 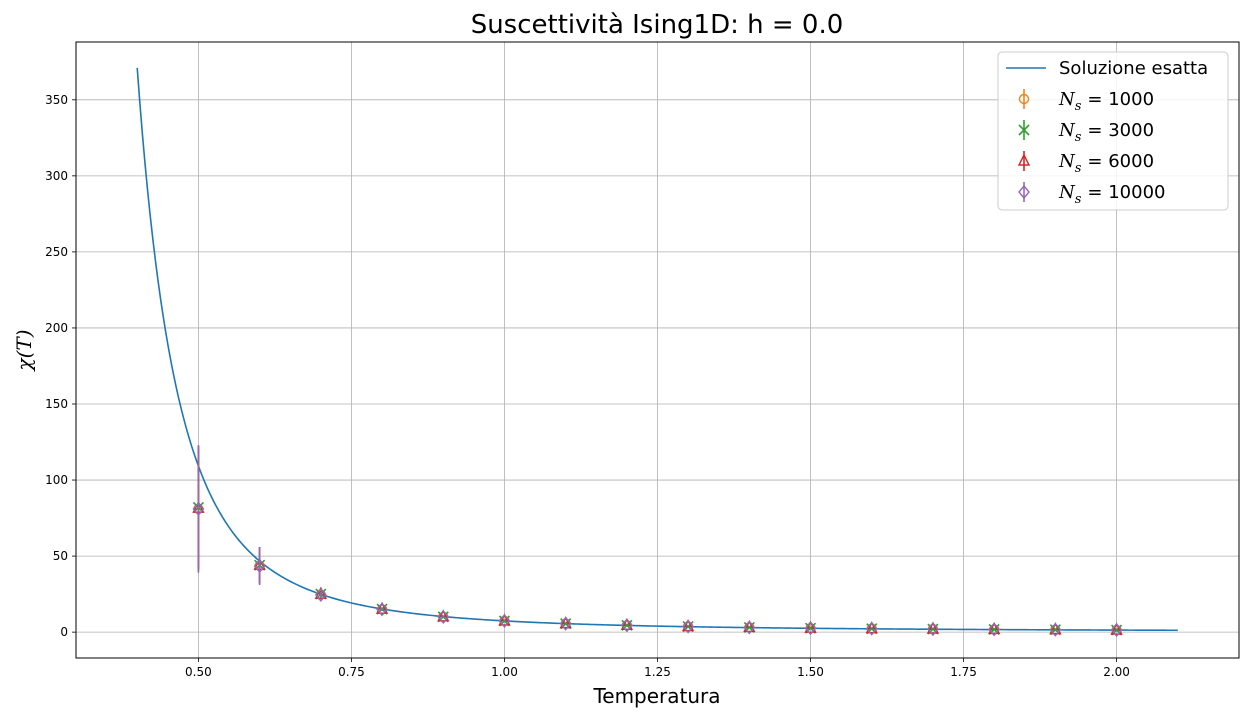 I want to click on legend-value: = 3000, so click(x=1120, y=130).